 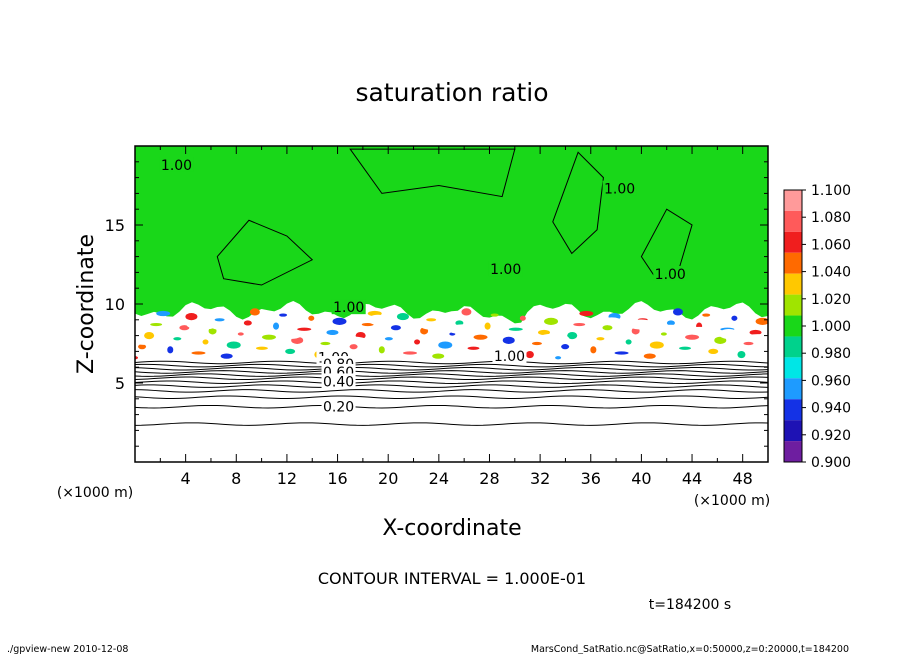 What do you see at coordinates (743, 478) in the screenshot?
I see `x-tick-label: 48` at bounding box center [743, 478].